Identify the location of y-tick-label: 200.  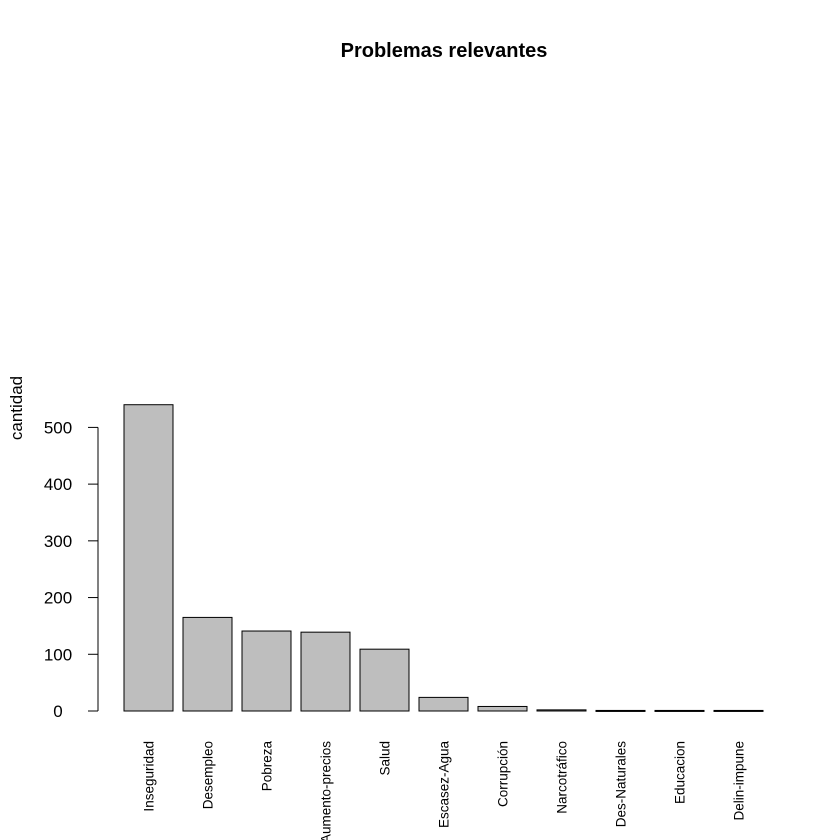
(58, 598).